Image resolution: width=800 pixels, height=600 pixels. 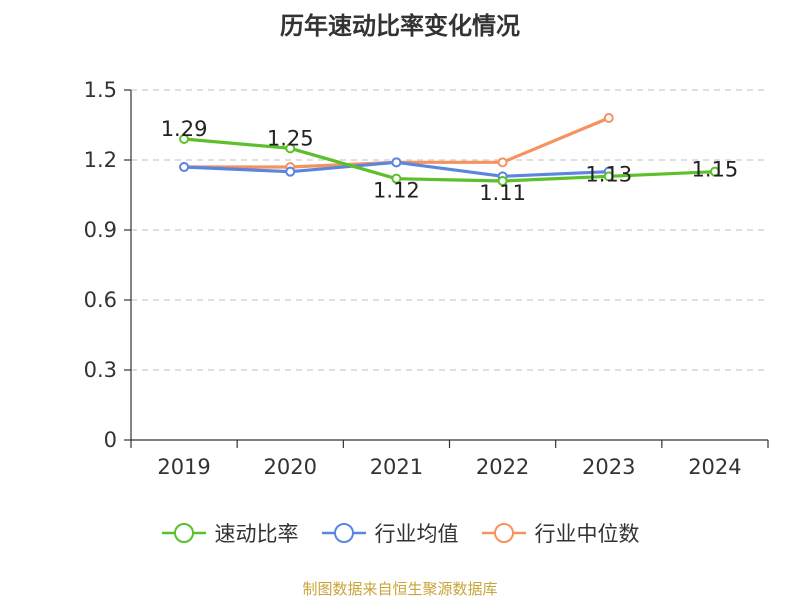 I want to click on legend-label: 速动比率, so click(x=256, y=534).